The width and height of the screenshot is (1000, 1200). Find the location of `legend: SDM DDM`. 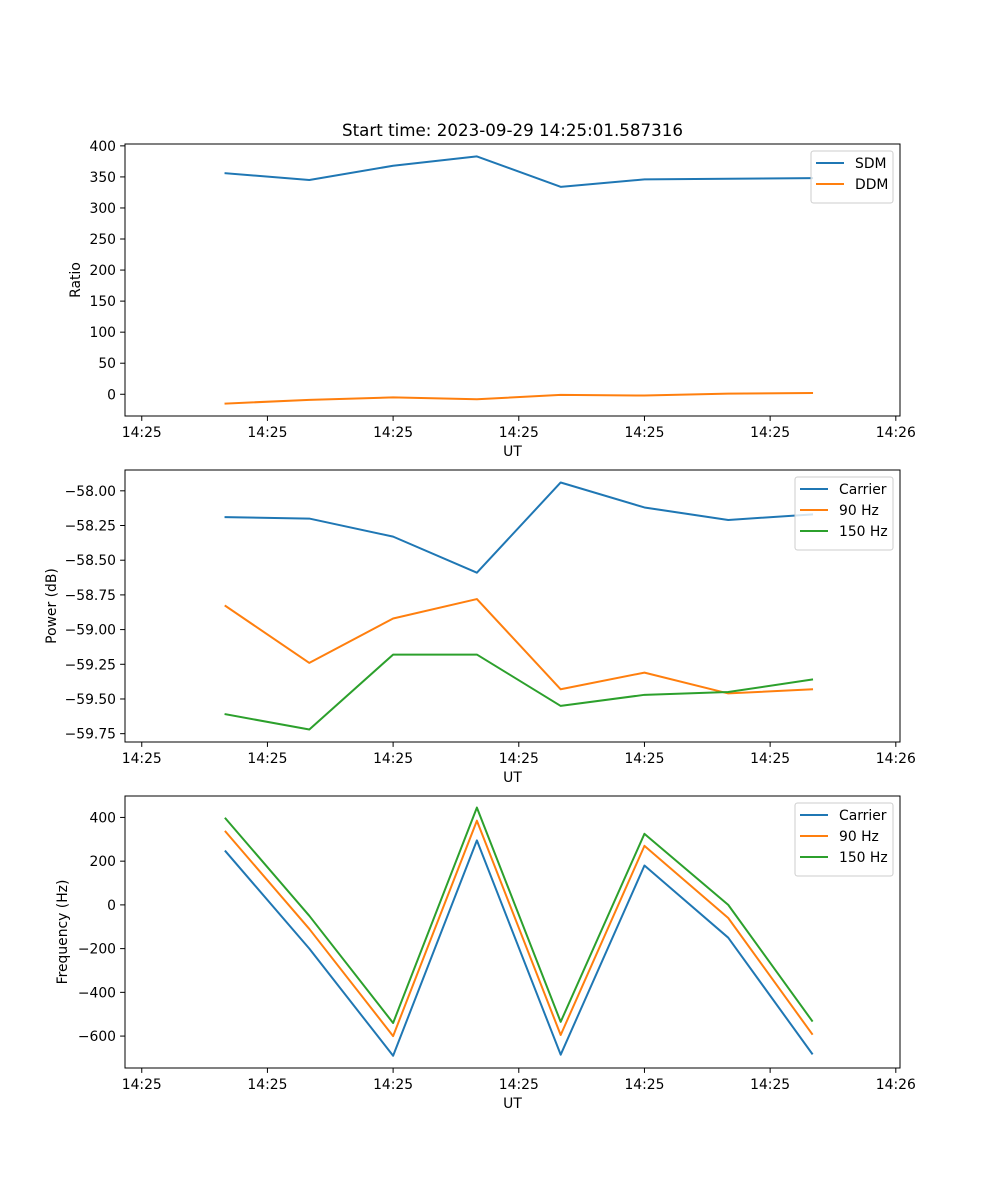

legend: SDM DDM is located at coordinates (852, 177).